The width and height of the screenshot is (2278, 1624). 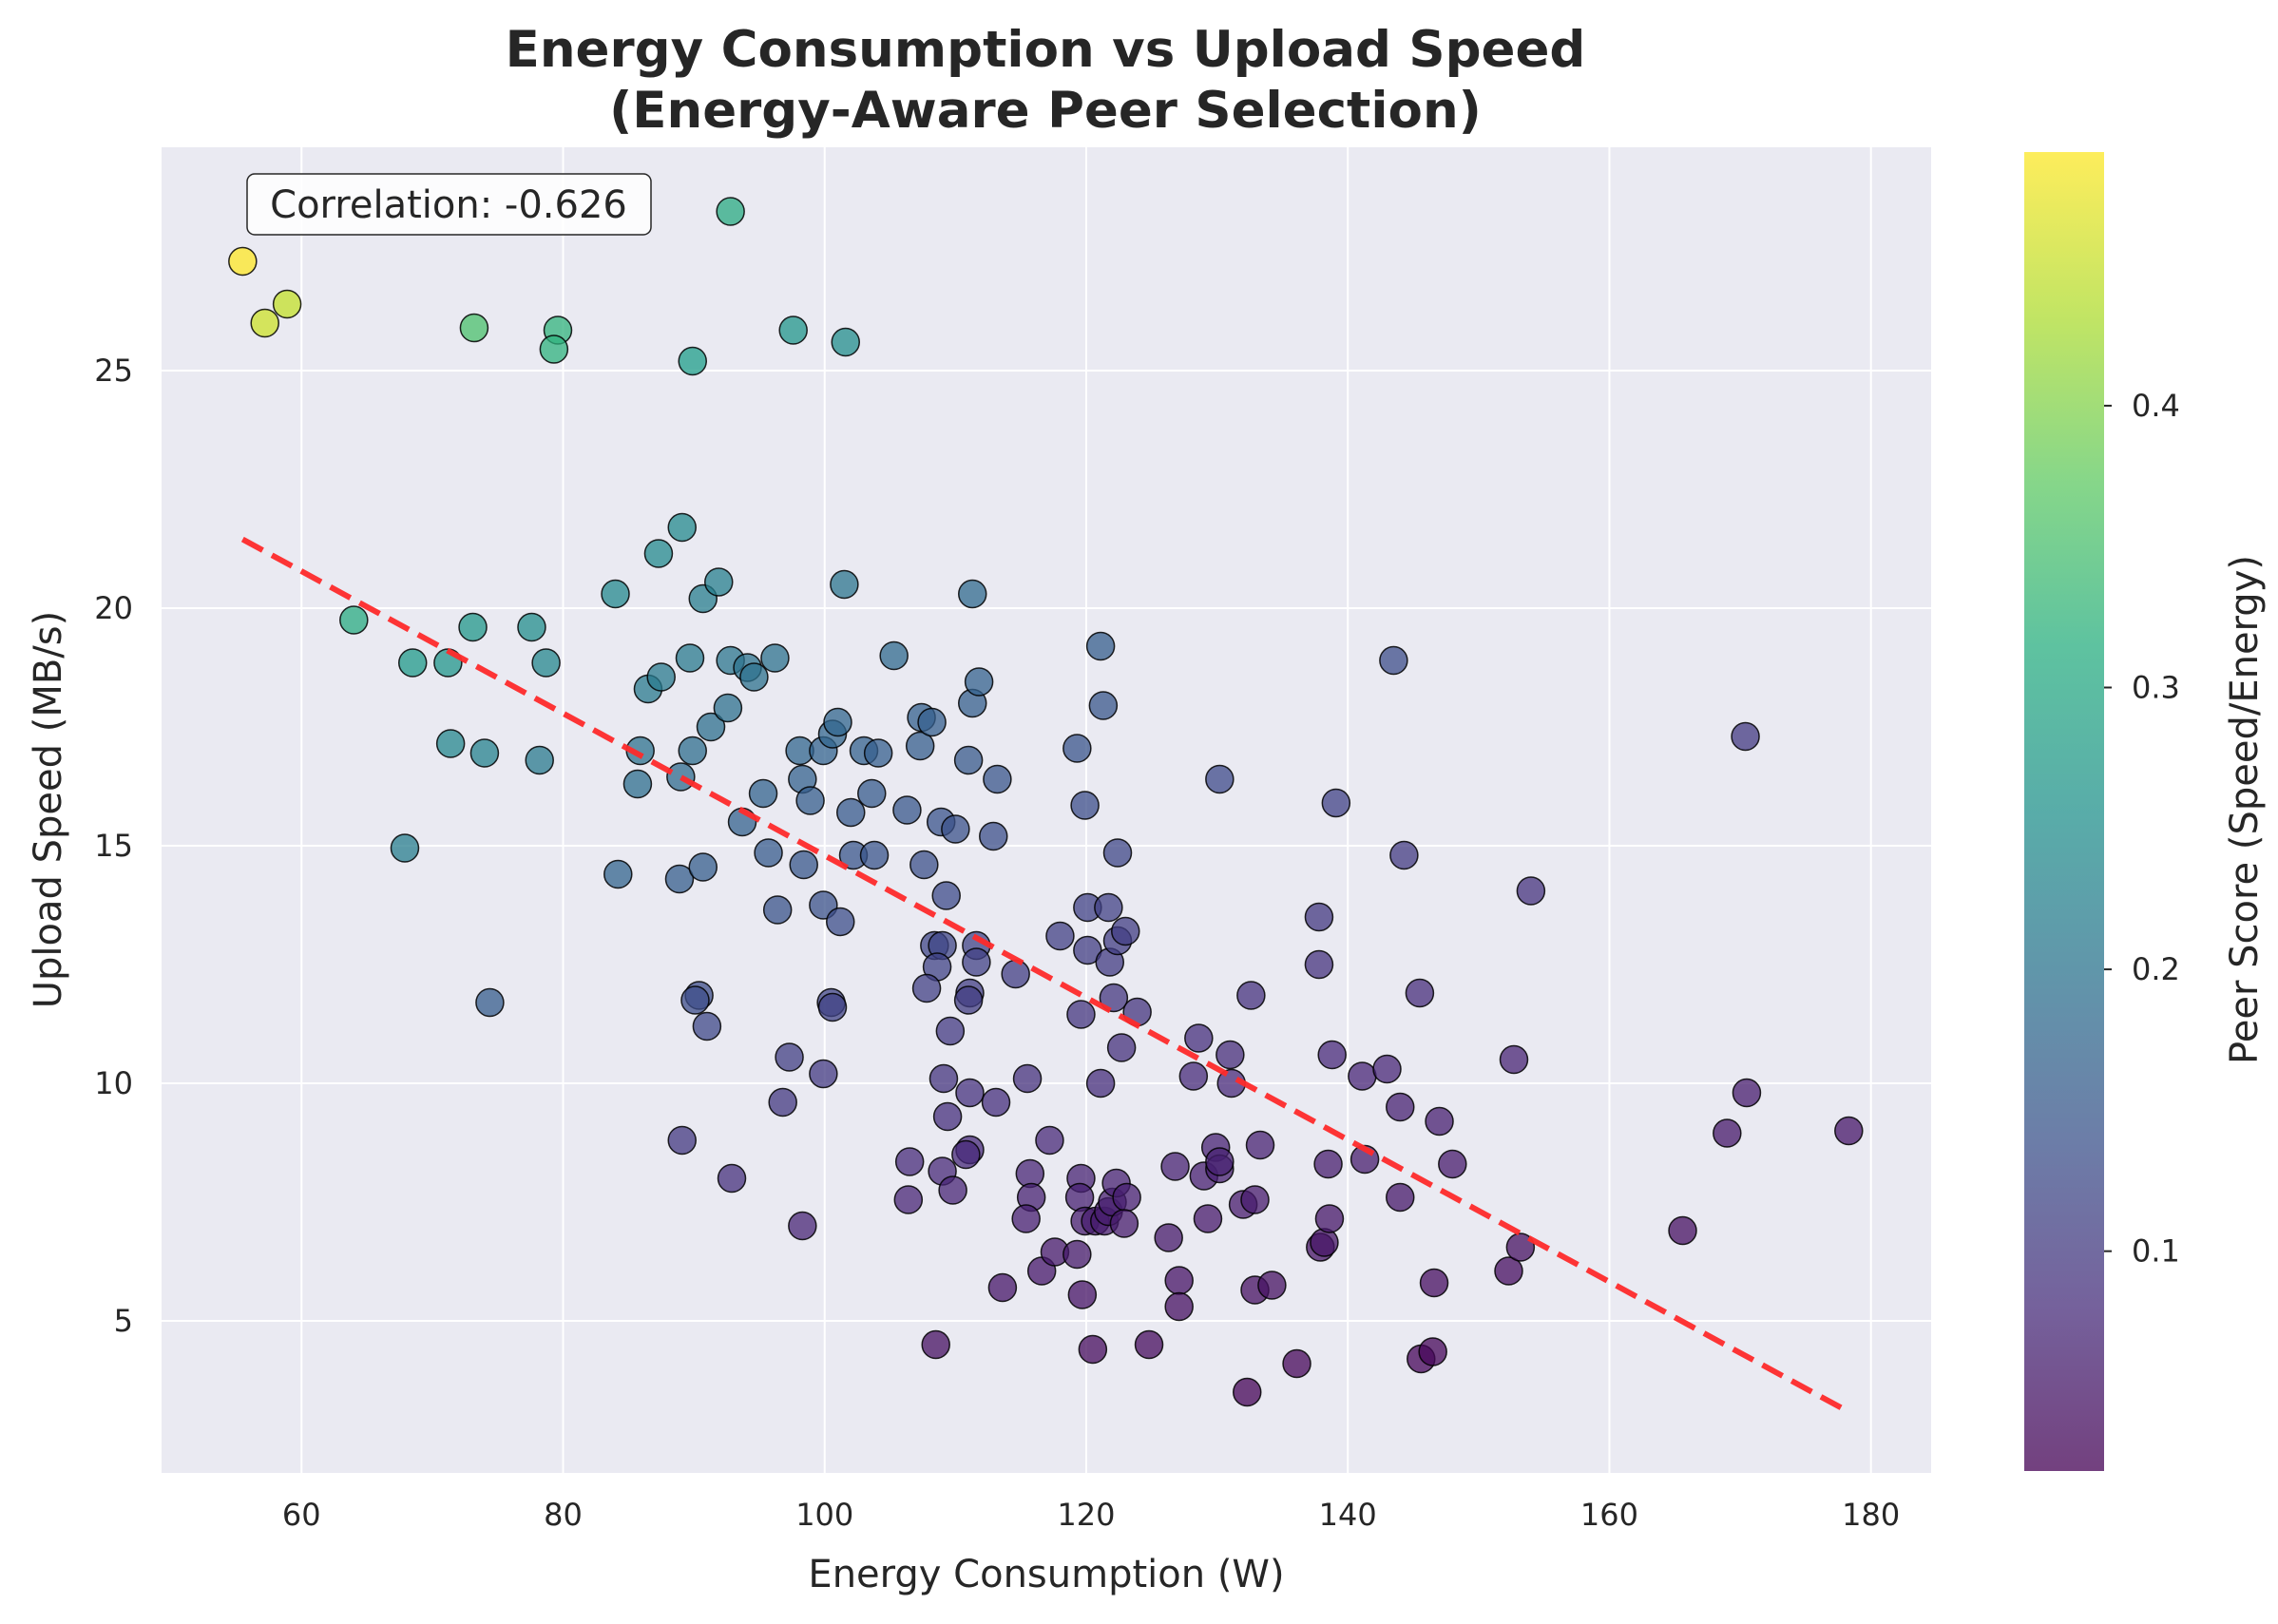 I want to click on colorbar-label: Peer Score (Speed/Energy), so click(x=2245, y=809).